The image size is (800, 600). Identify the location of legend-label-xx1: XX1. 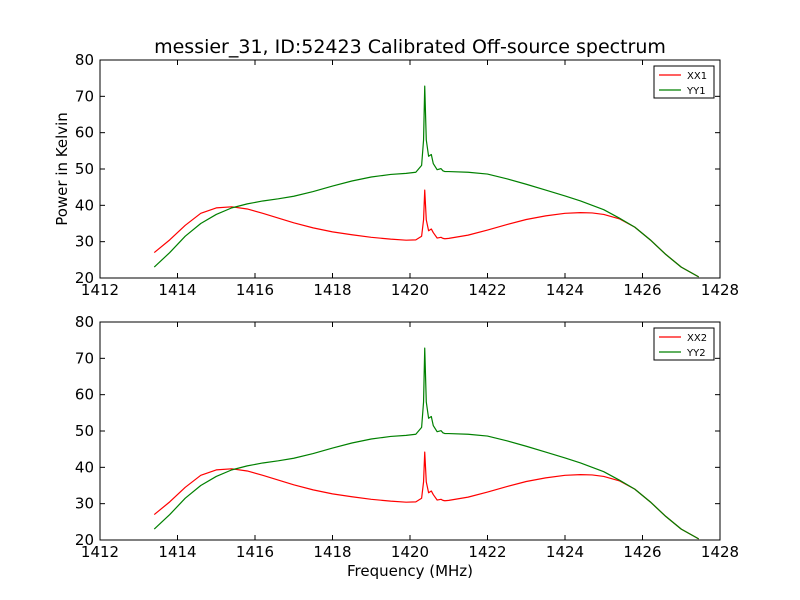
(697, 76).